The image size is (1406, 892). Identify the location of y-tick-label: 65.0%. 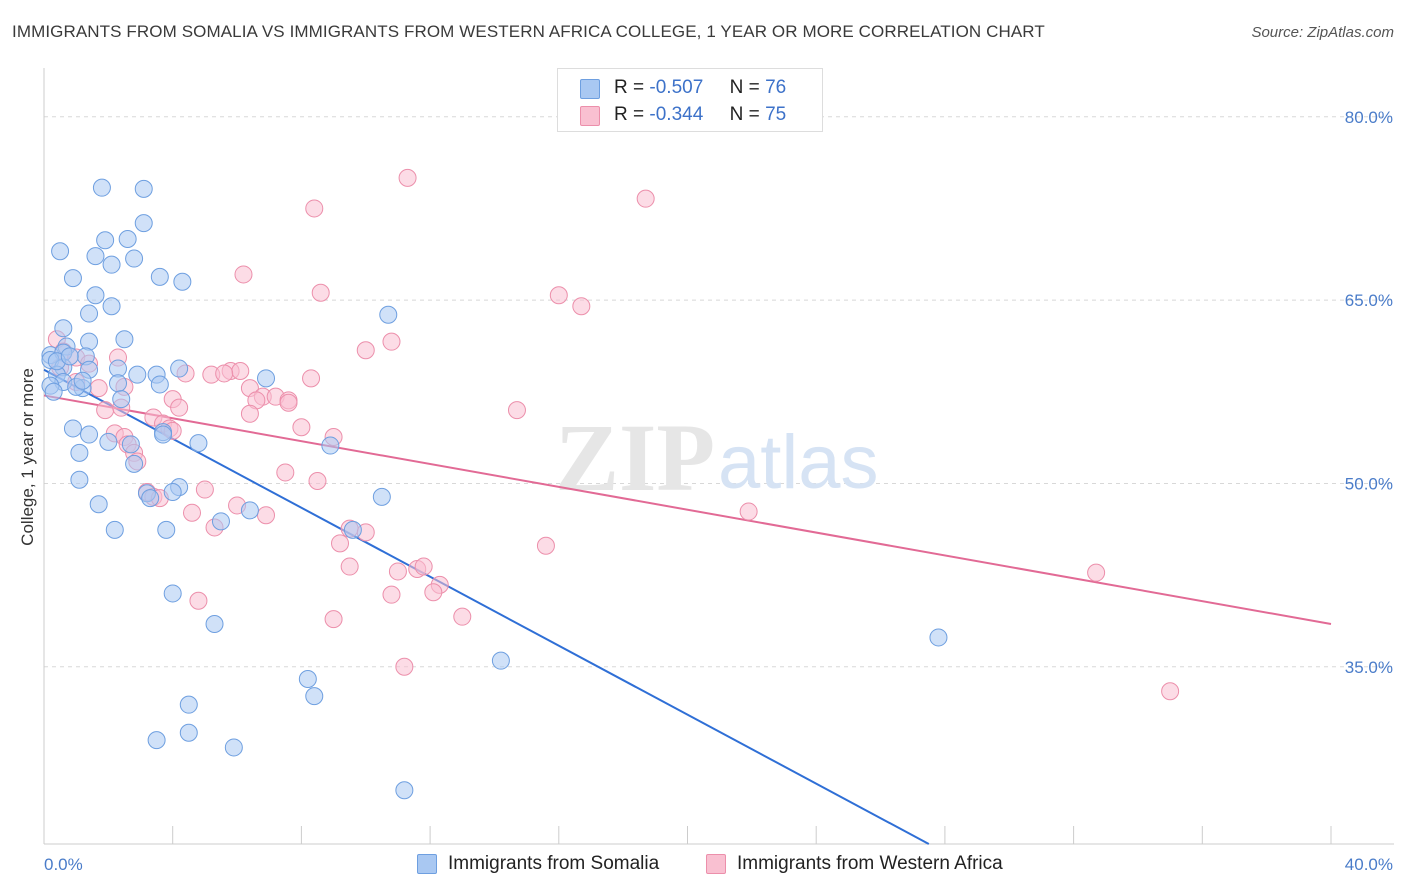
(1369, 300).